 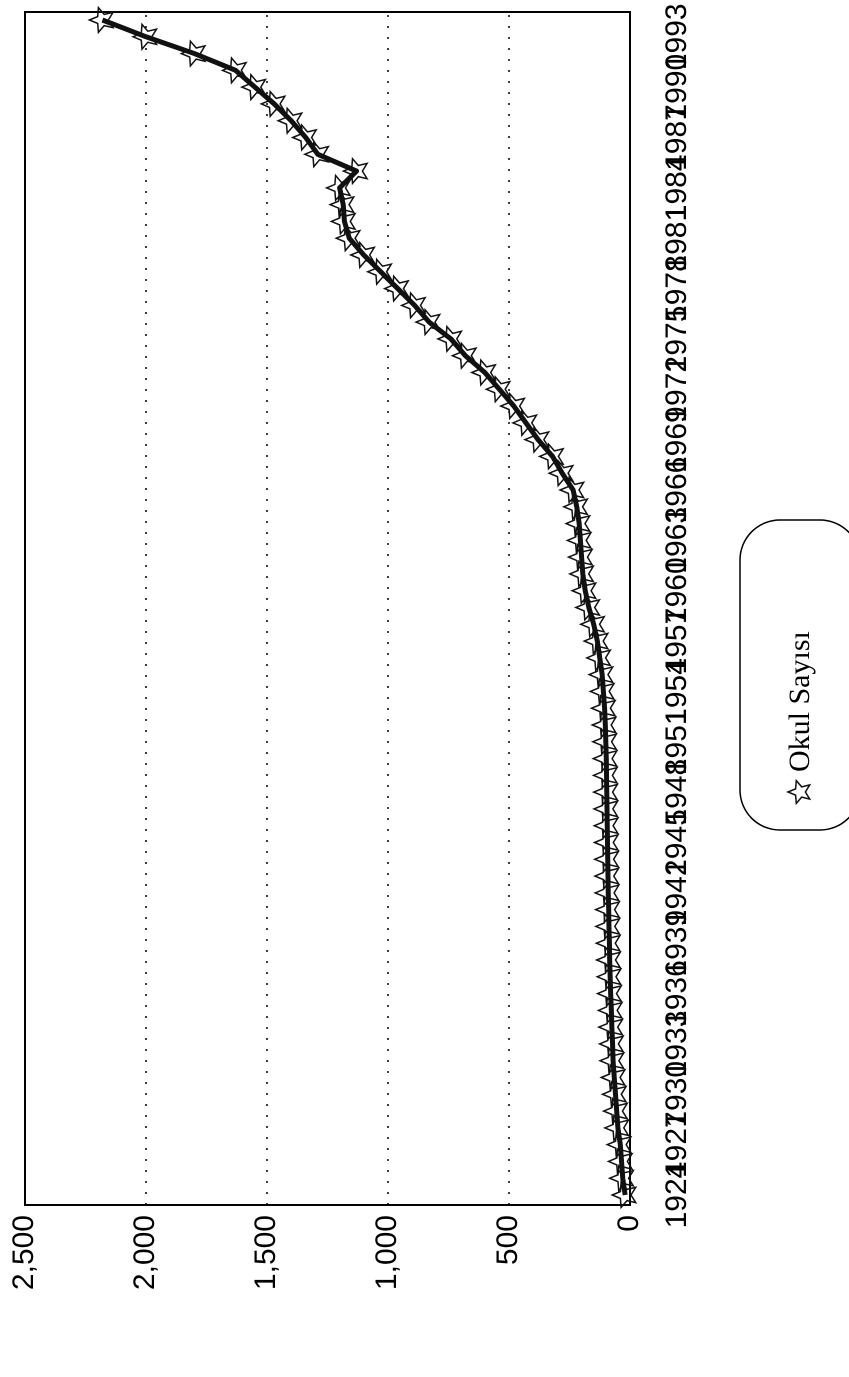 What do you see at coordinates (628, 1223) in the screenshot?
I see `y-tick-label: 0` at bounding box center [628, 1223].